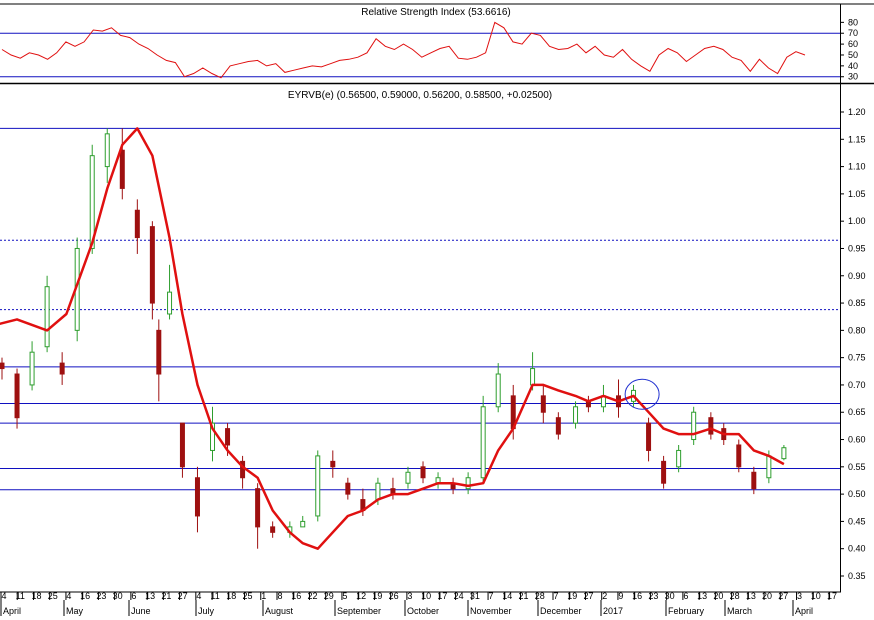 The height and width of the screenshot is (620, 874). What do you see at coordinates (853, 77) in the screenshot?
I see `rsi-tick-label: 30` at bounding box center [853, 77].